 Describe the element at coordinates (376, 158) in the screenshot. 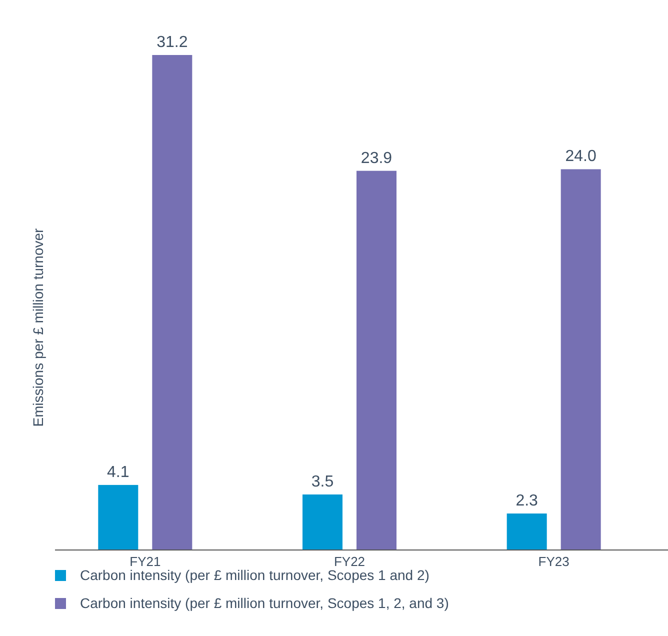

I see `data-label: 23.9` at that location.